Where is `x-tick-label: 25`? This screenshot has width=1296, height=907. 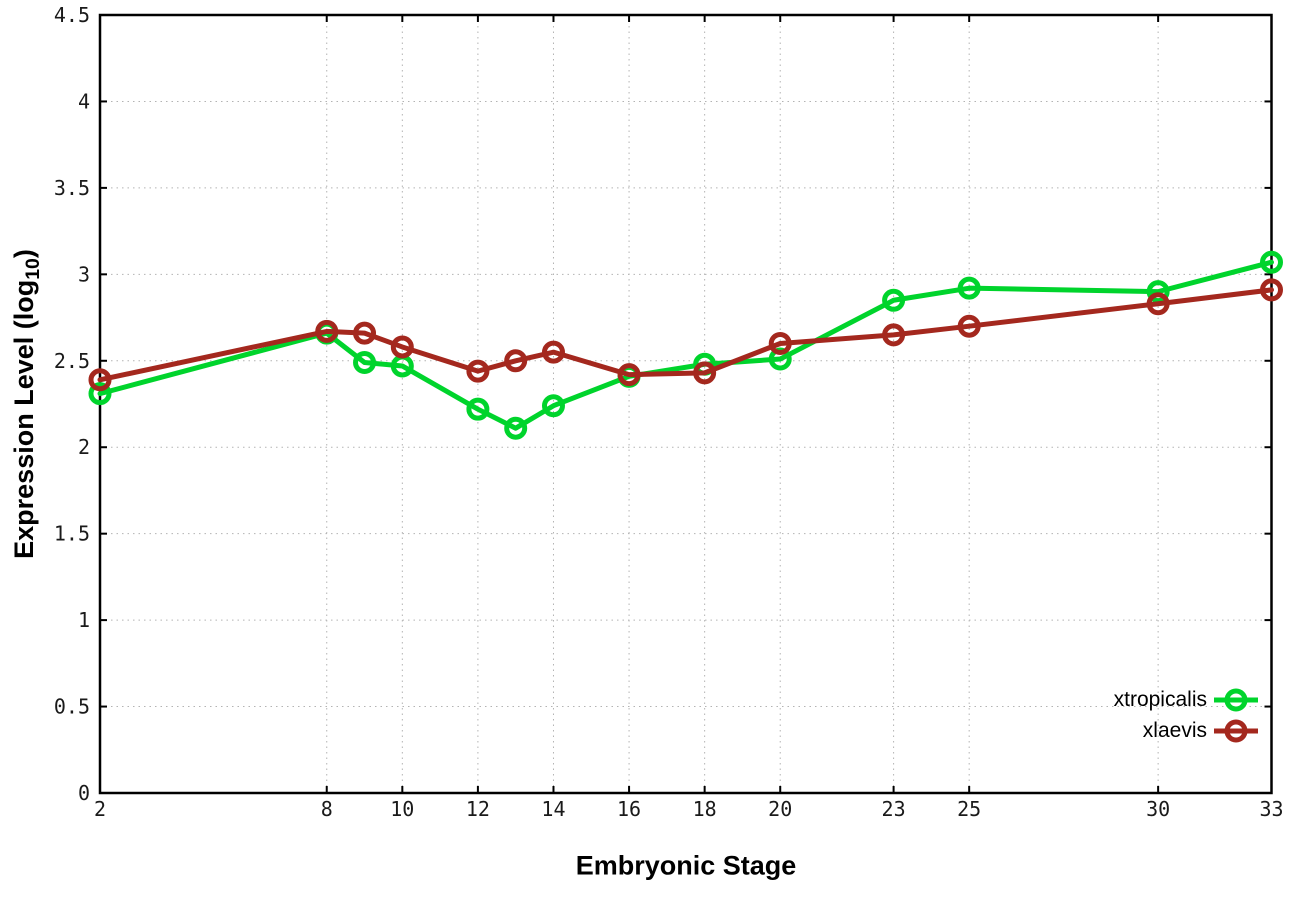
x-tick-label: 25 is located at coordinates (969, 809).